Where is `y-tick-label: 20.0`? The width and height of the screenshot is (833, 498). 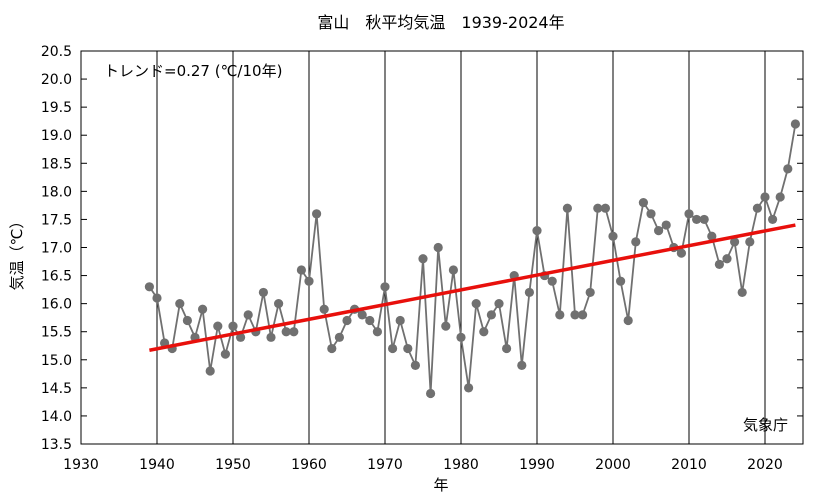
y-tick-label: 20.0 is located at coordinates (56, 80).